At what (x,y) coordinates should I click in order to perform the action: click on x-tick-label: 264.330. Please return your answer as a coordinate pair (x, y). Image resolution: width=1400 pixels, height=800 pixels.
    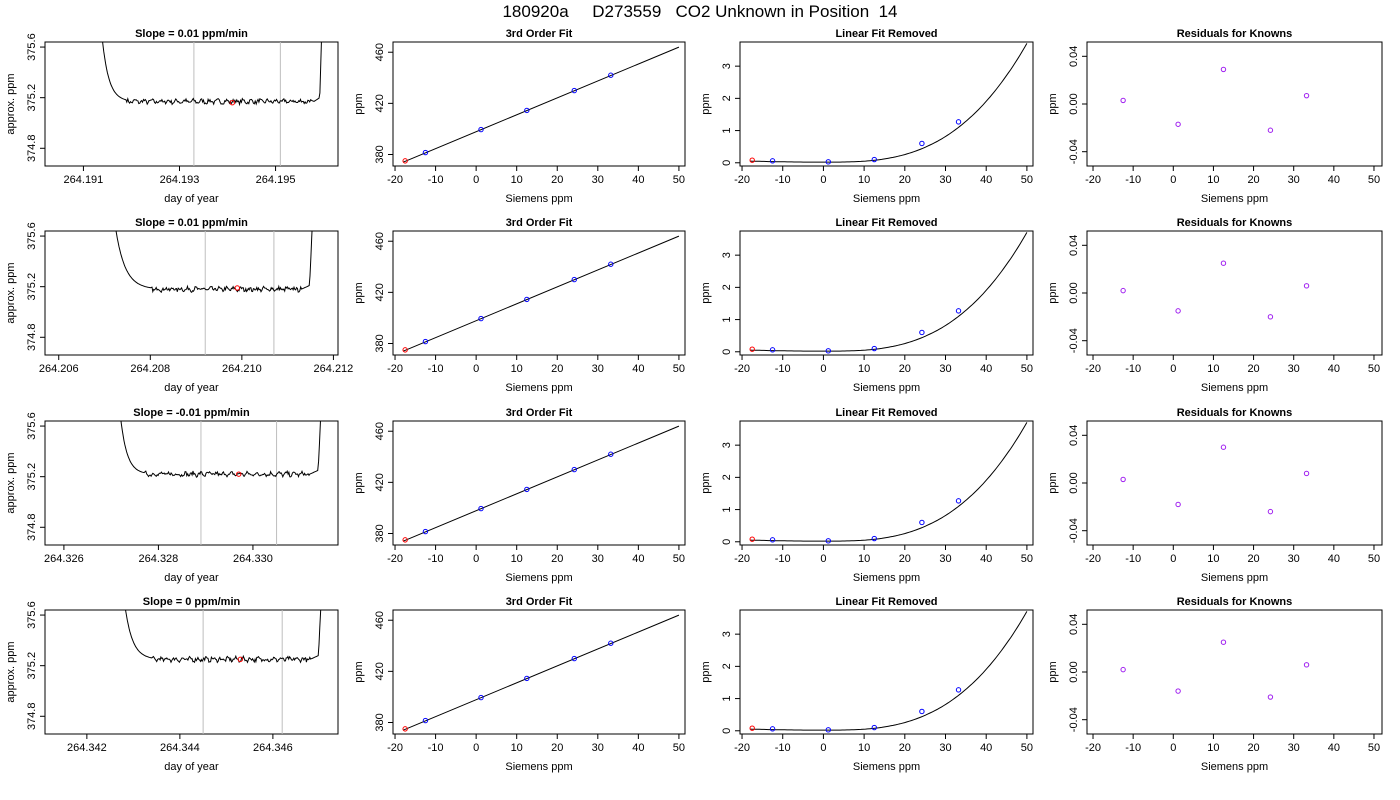
    Looking at the image, I should click on (253, 559).